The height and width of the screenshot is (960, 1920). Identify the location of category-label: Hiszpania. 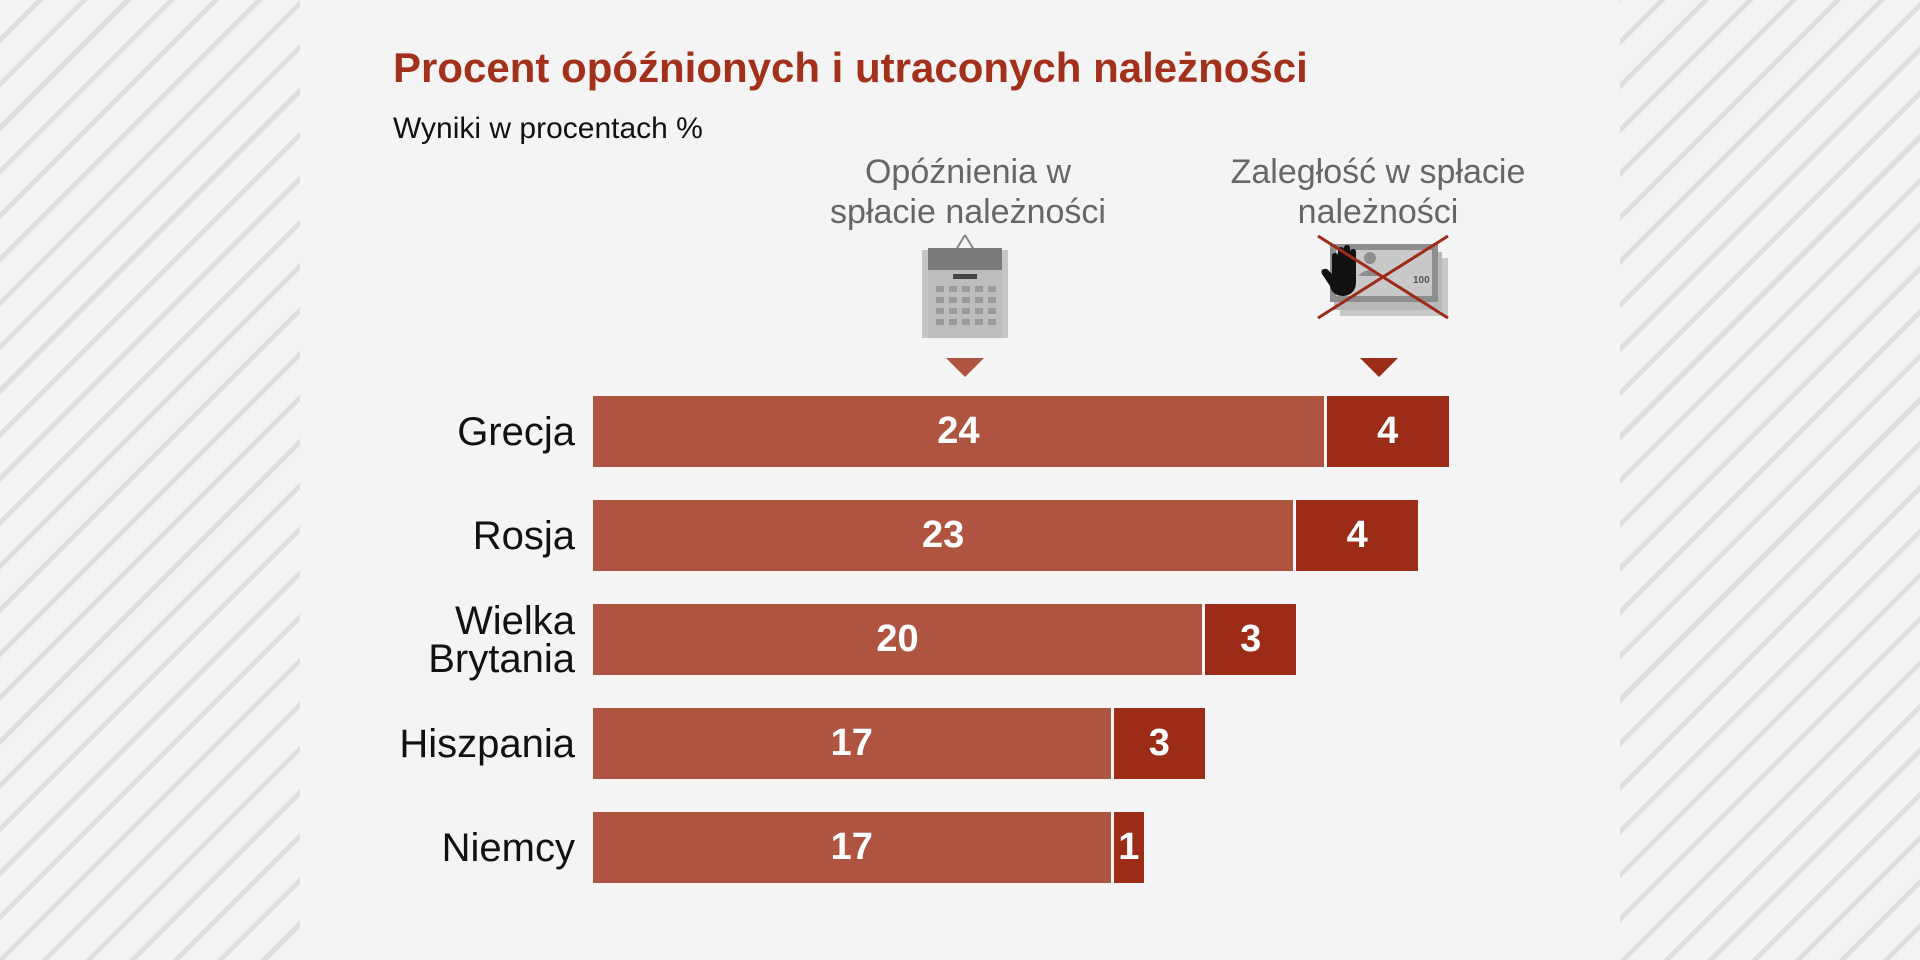
(455, 743).